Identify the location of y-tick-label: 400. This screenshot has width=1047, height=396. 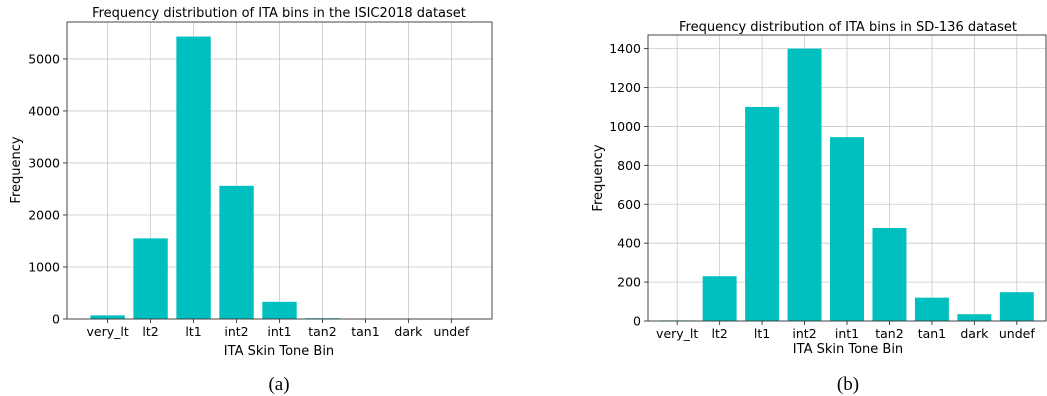
(629, 243).